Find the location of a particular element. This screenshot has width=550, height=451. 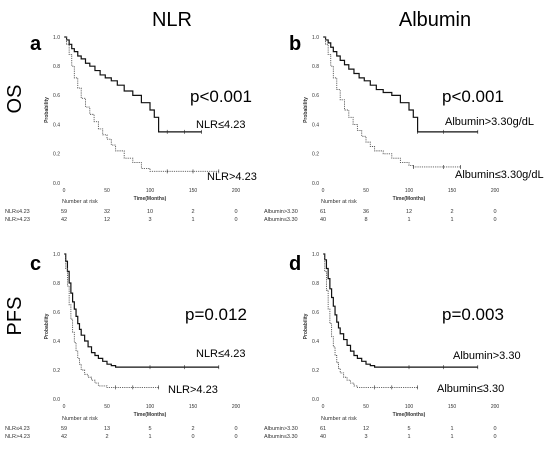

panel-a-y-tick-label: 0.0 is located at coordinates (56, 184).